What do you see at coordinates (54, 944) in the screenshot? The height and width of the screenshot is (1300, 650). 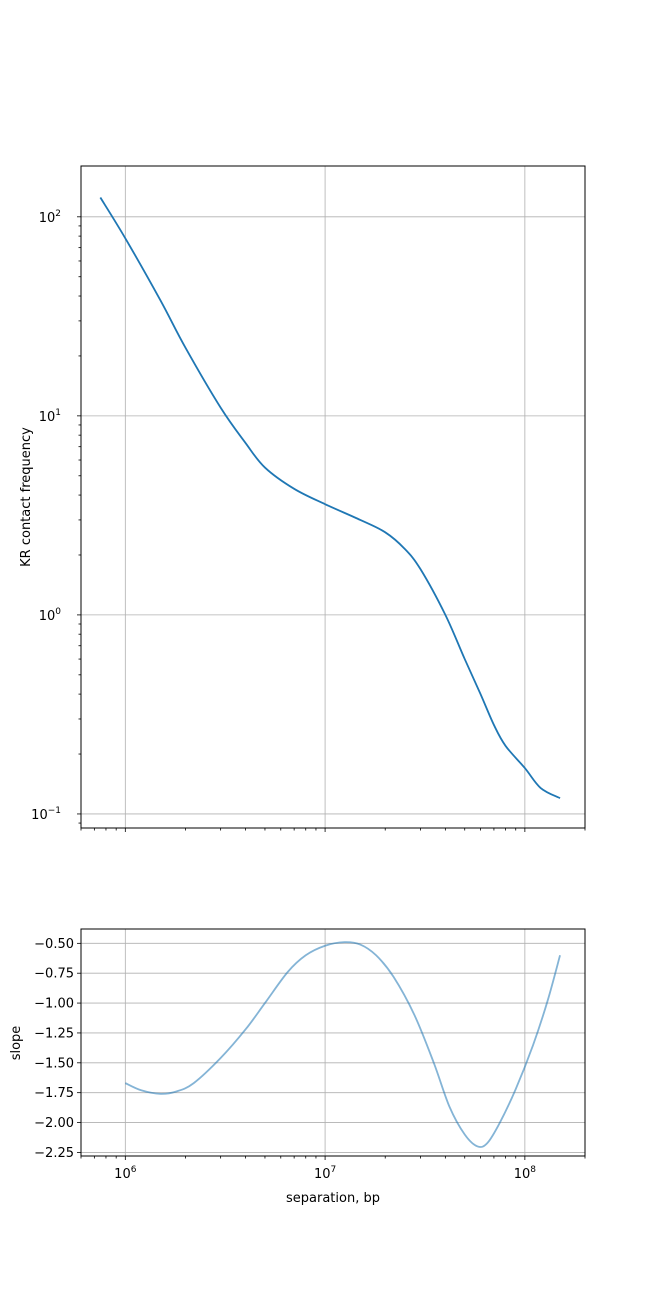 I see `y-tick-label: −0.50` at bounding box center [54, 944].